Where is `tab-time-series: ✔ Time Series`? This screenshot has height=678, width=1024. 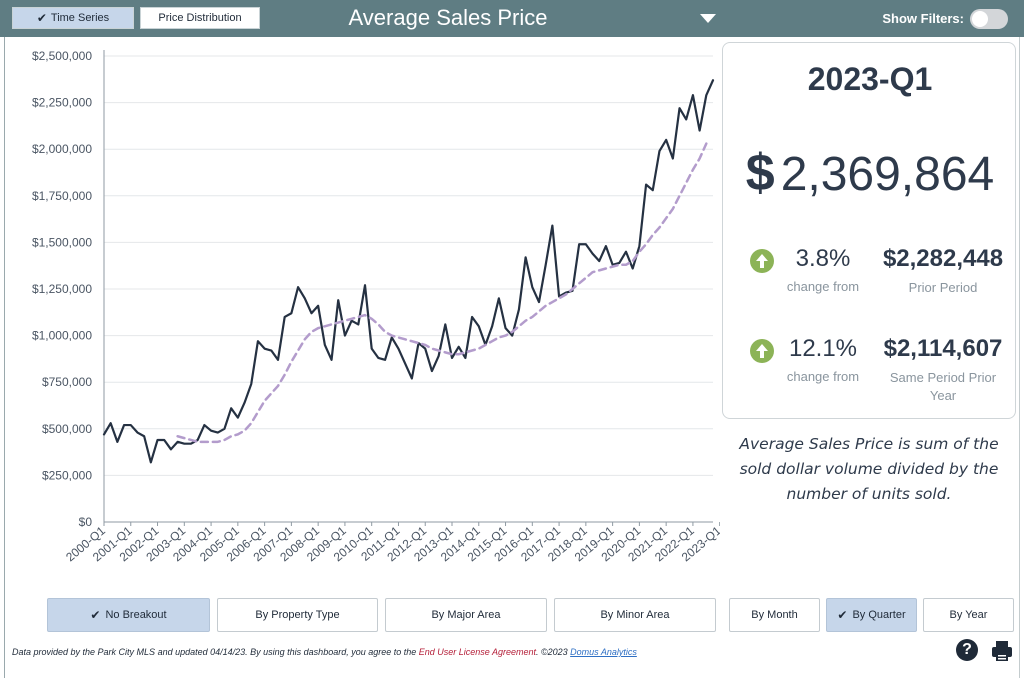
tab-time-series: ✔ Time Series is located at coordinates (73, 18).